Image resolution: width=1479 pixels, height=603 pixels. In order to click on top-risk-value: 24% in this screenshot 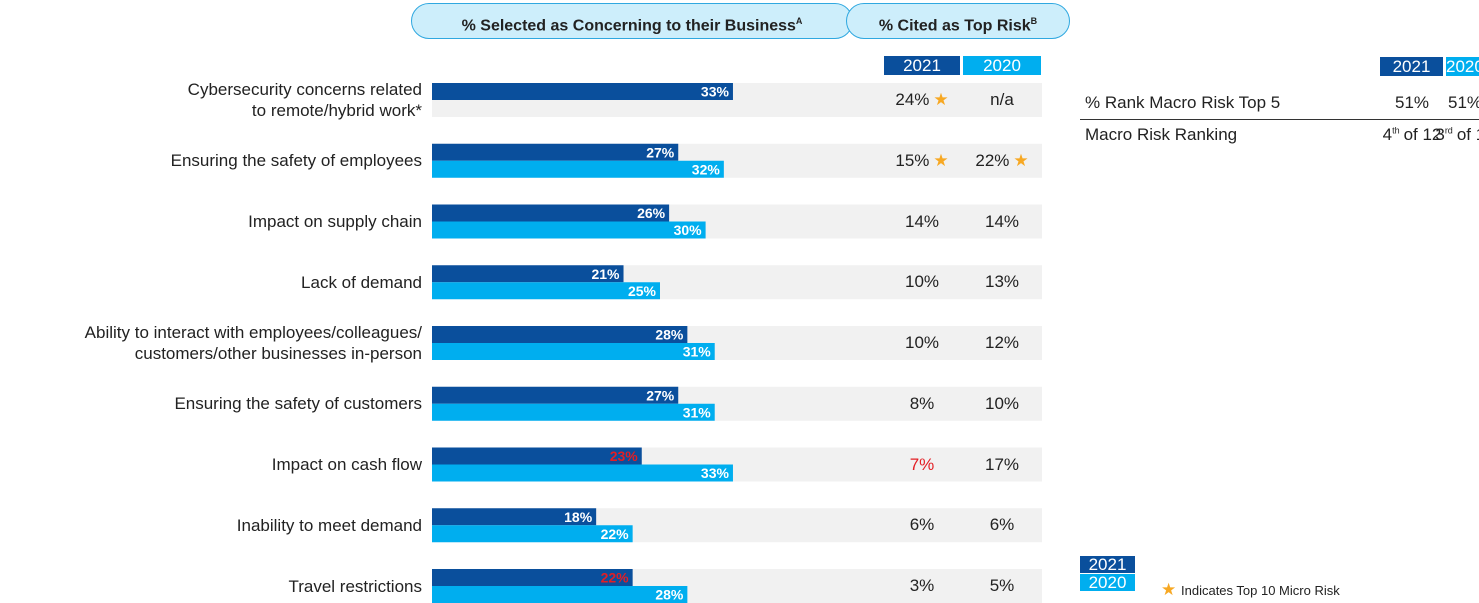, I will do `click(912, 99)`.